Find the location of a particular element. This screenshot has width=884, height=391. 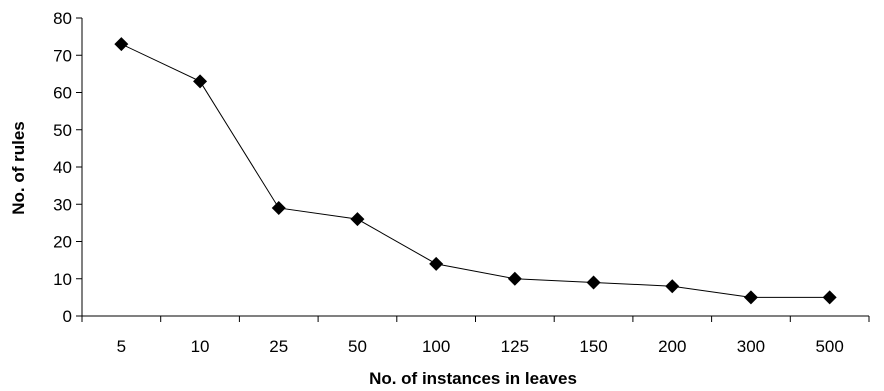

x-tick-label: 200 is located at coordinates (672, 346).